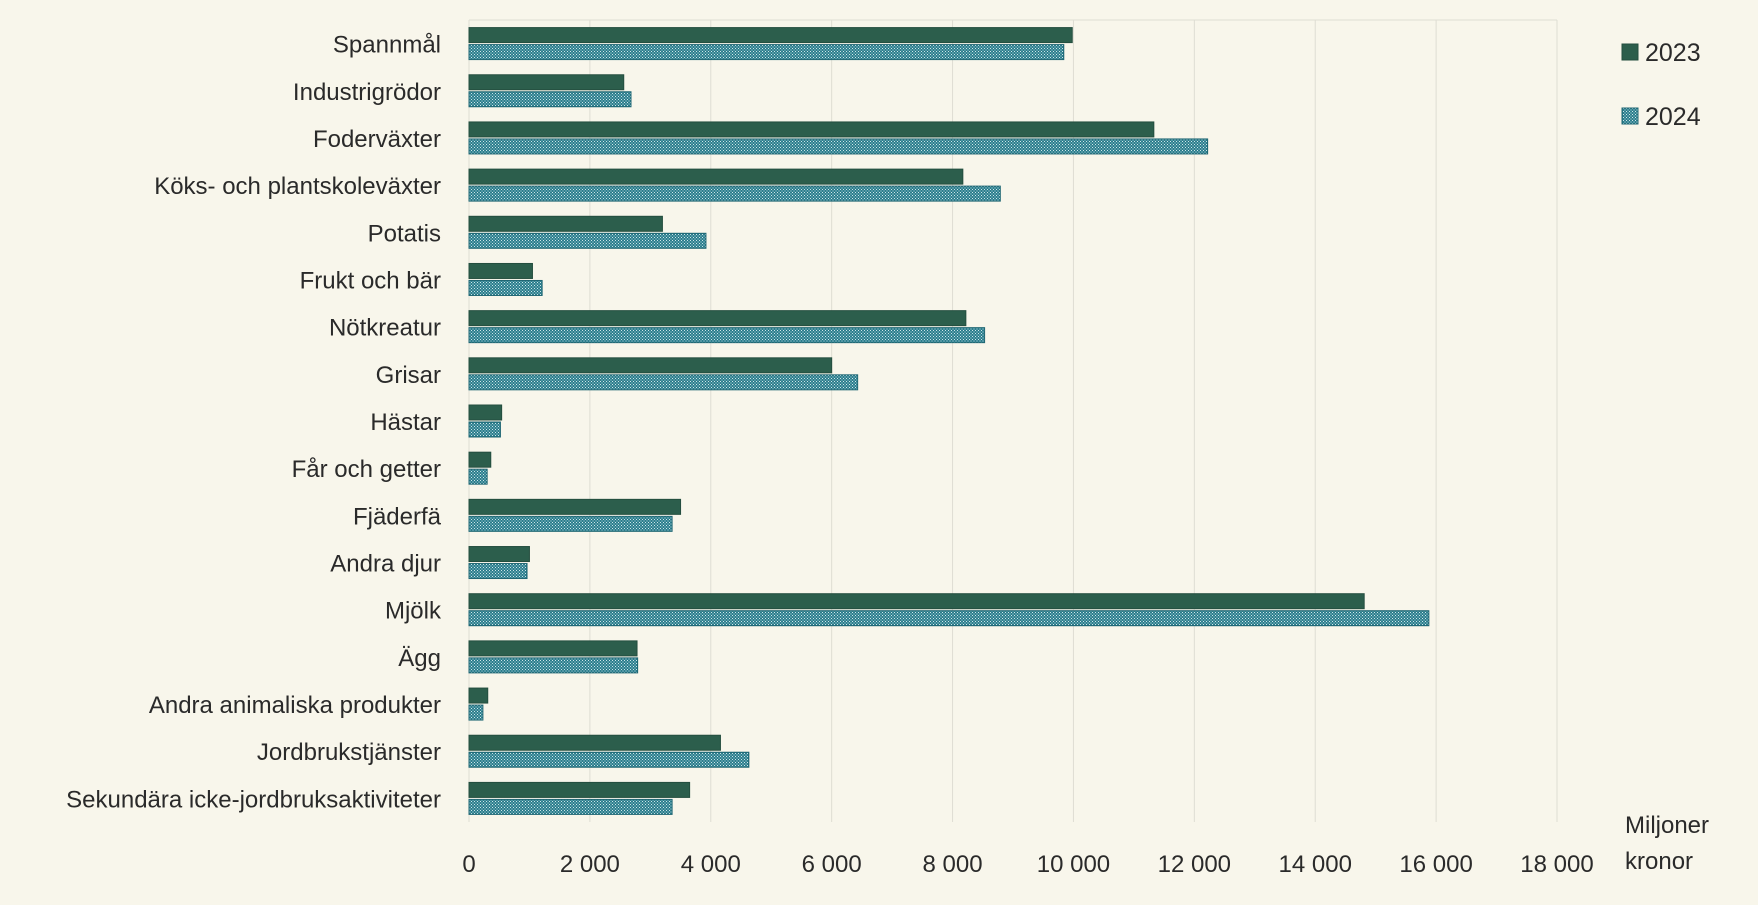 The width and height of the screenshot is (1758, 905). What do you see at coordinates (413, 611) in the screenshot?
I see `category-label: Mjölk` at bounding box center [413, 611].